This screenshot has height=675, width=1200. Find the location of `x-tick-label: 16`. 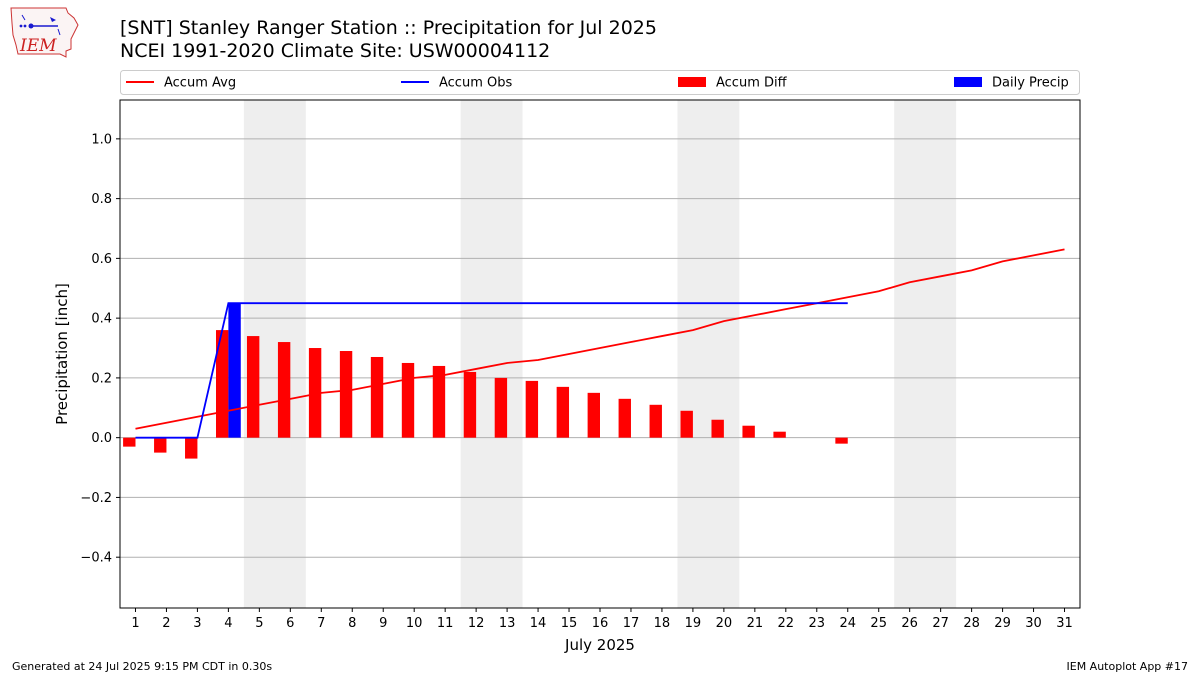

x-tick-label: 16 is located at coordinates (600, 623).